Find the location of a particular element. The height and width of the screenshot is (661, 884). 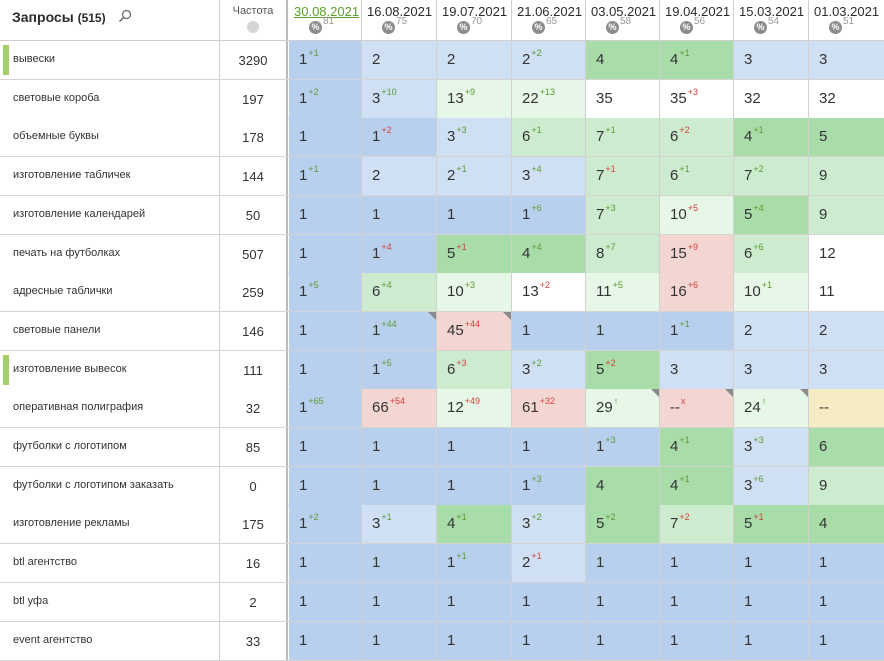

date-column-header: 19.07.2021% 70 is located at coordinates (474, 20).